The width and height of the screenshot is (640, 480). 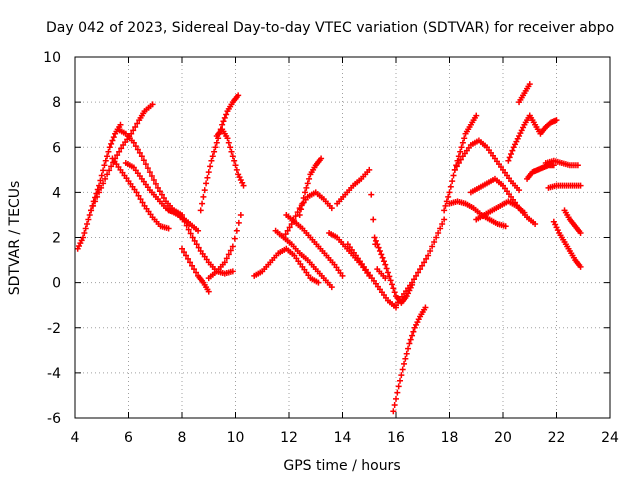 What do you see at coordinates (450, 438) in the screenshot?
I see `x-tick-label: 18` at bounding box center [450, 438].